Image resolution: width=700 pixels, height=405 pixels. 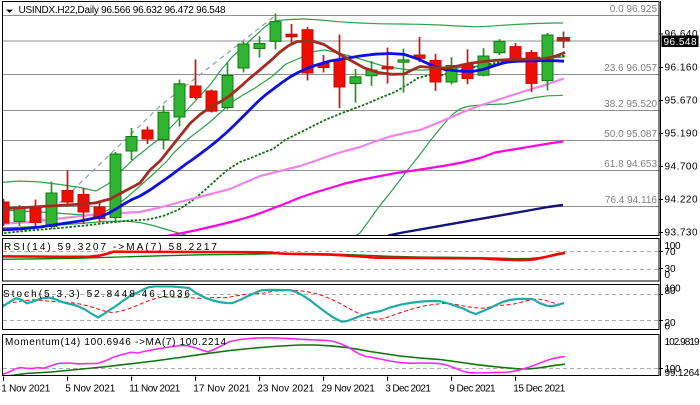 I want to click on svg-text: 3 Dec 2021, so click(x=408, y=388).